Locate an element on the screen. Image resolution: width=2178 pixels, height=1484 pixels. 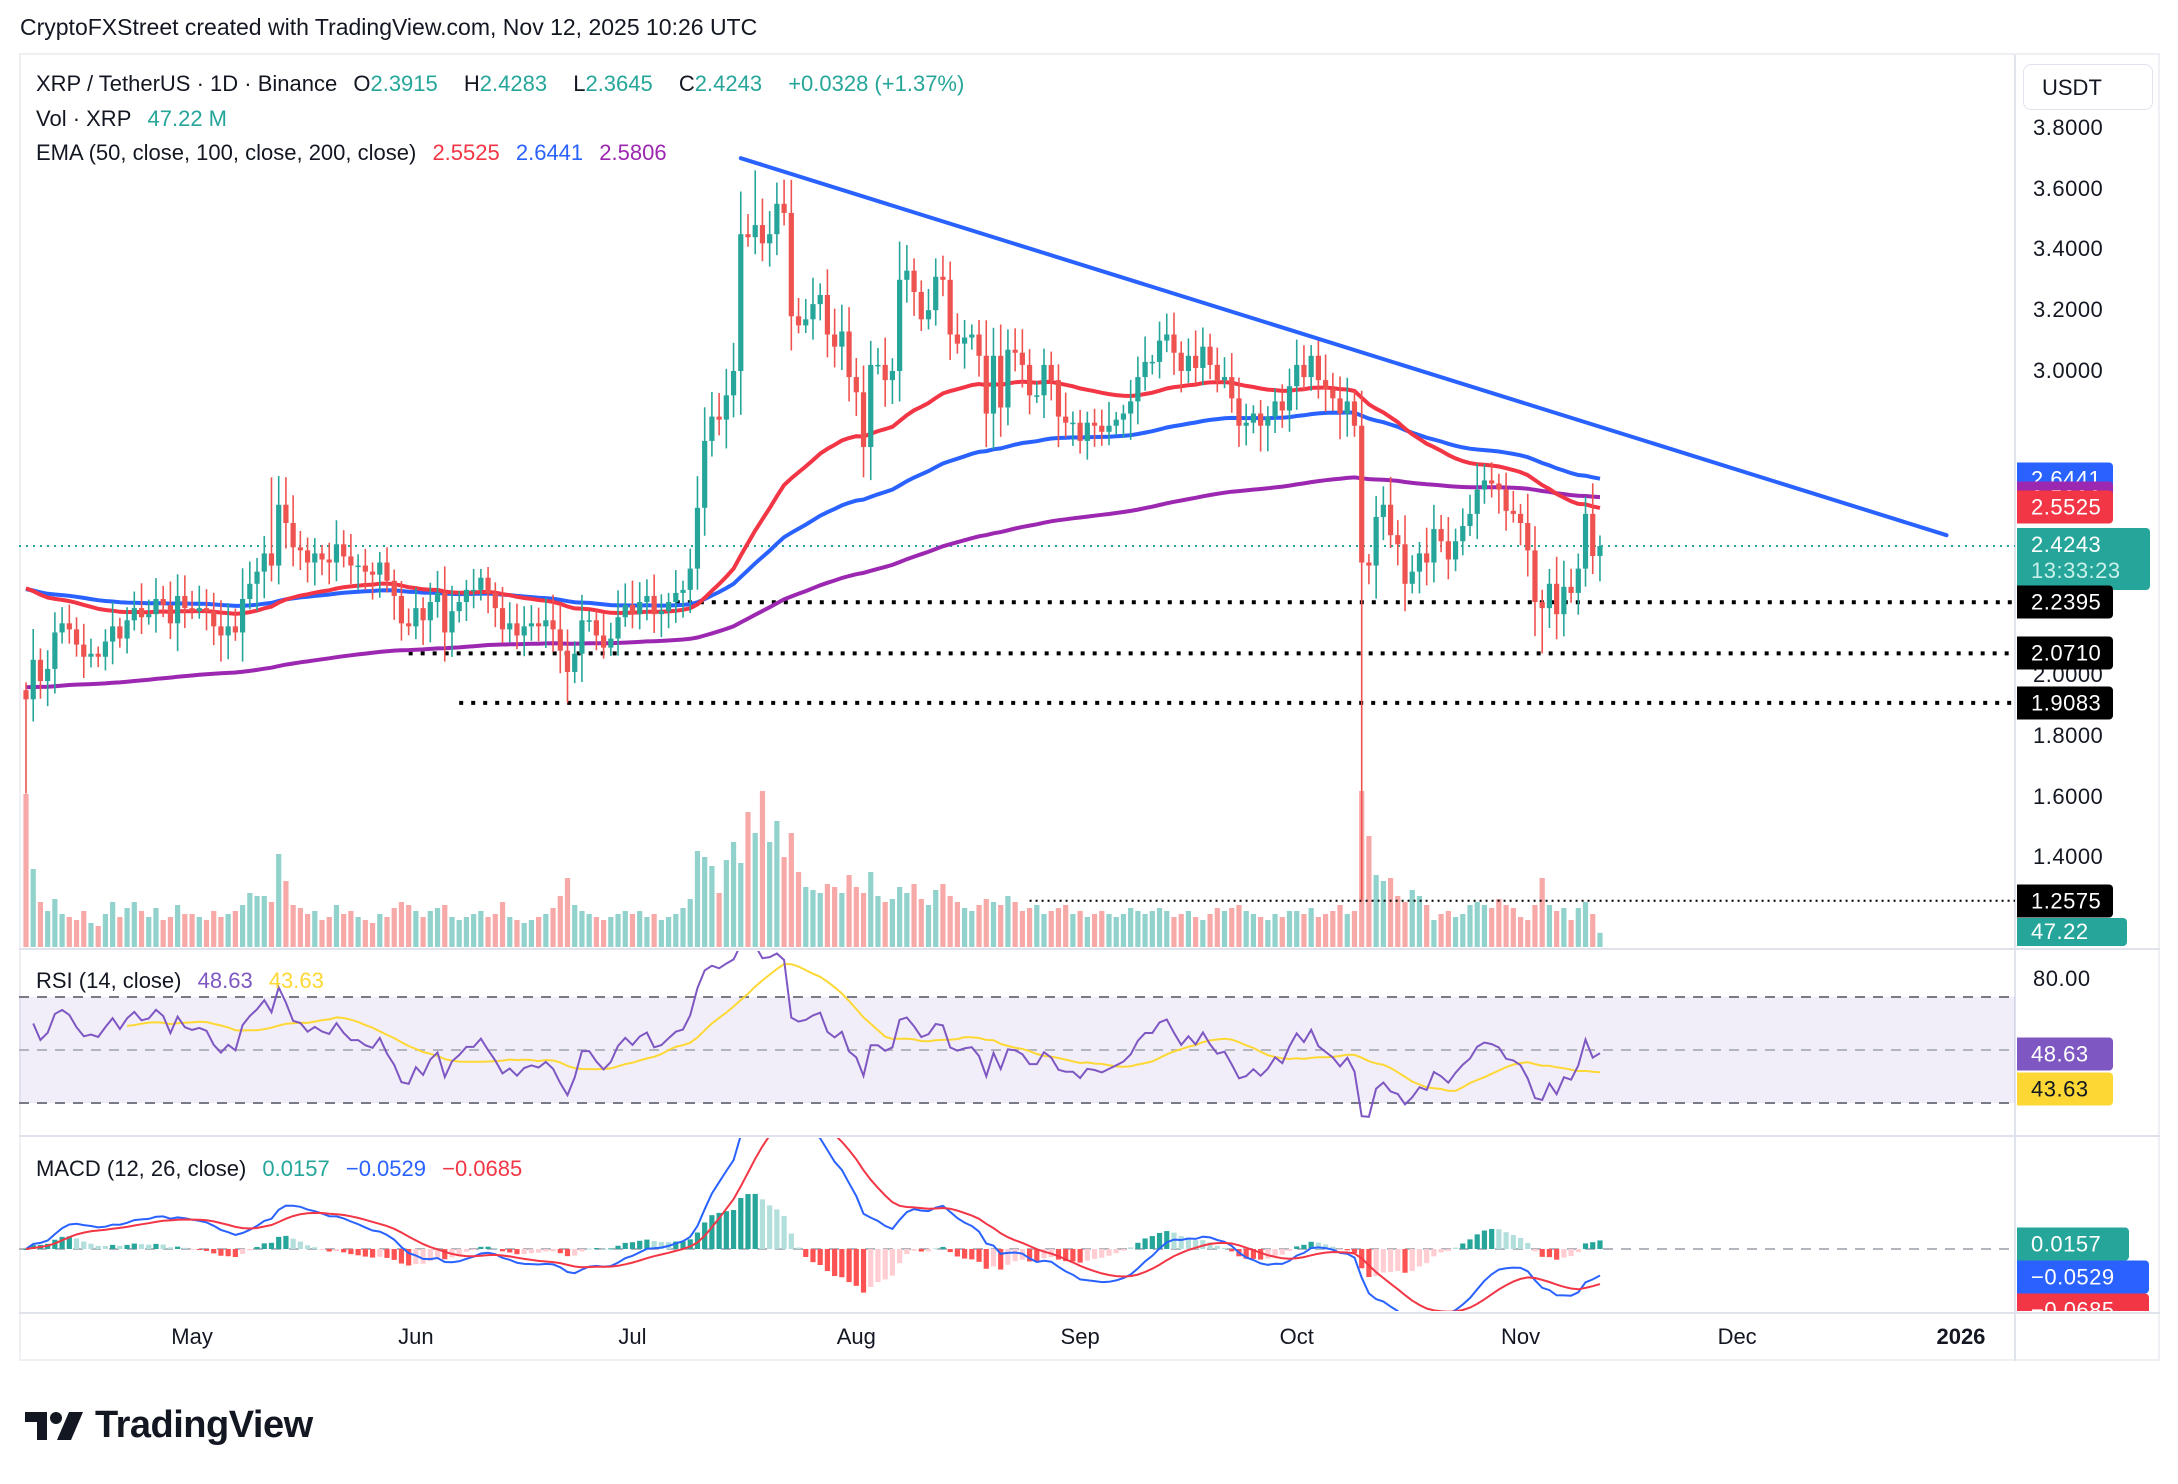
open-label: O is located at coordinates (362, 83).